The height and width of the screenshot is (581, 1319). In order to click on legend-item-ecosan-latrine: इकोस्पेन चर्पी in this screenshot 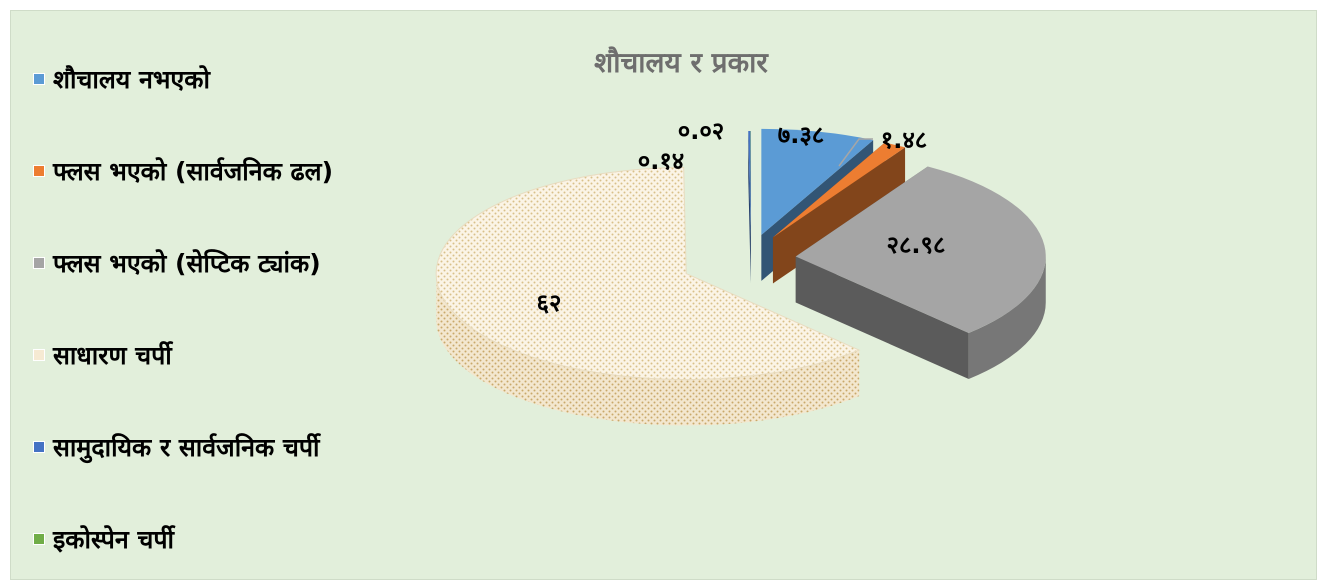, I will do `click(103, 539)`.